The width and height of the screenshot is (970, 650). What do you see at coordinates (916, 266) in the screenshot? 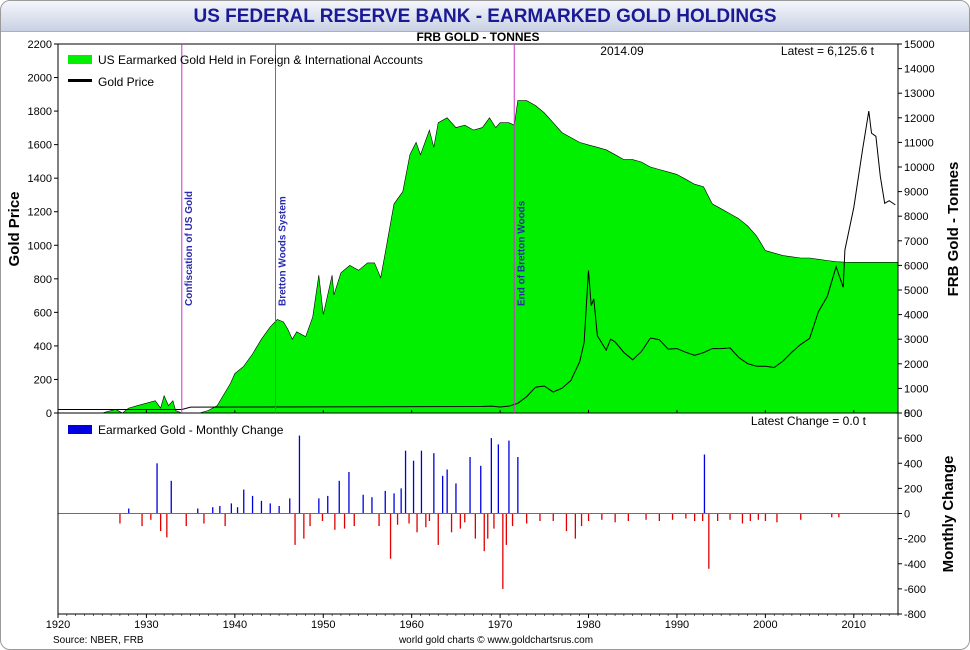
I see `tick-label-right: 6000` at bounding box center [916, 266].